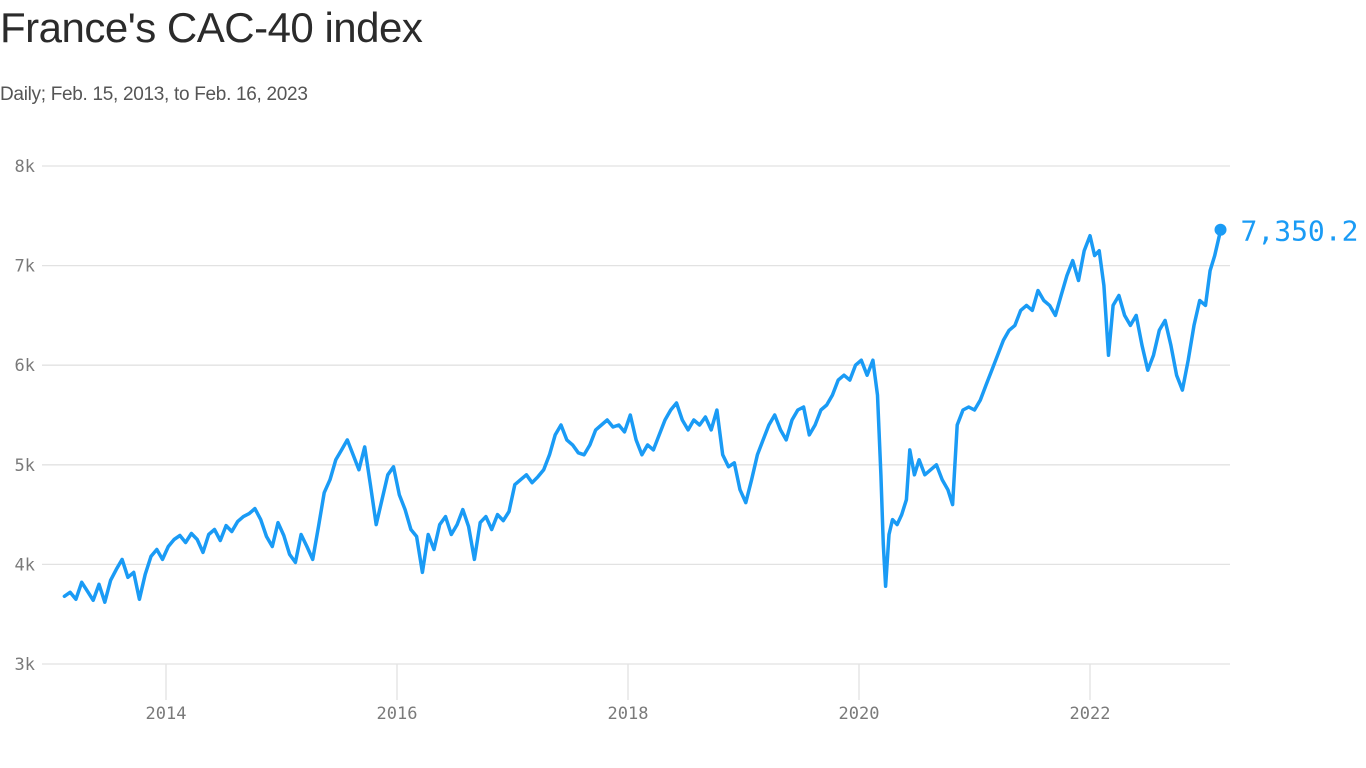  What do you see at coordinates (628, 682) in the screenshot?
I see `x-axis-ticks` at bounding box center [628, 682].